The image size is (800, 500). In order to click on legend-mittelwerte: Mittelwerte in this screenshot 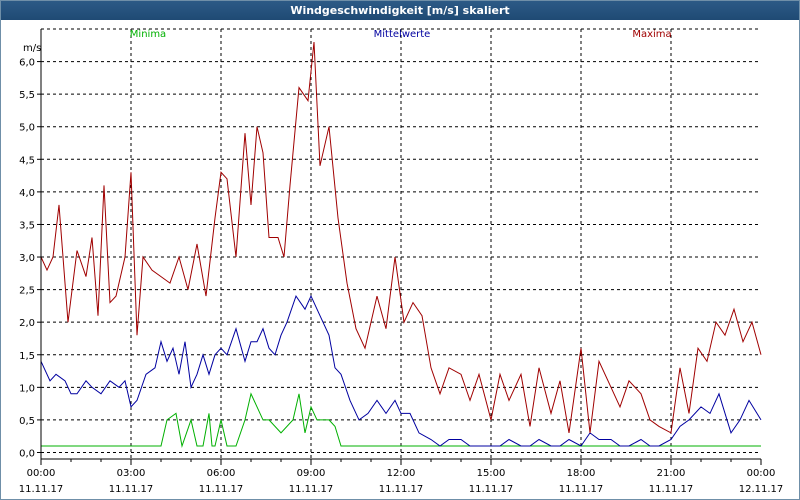, I will do `click(402, 34)`.